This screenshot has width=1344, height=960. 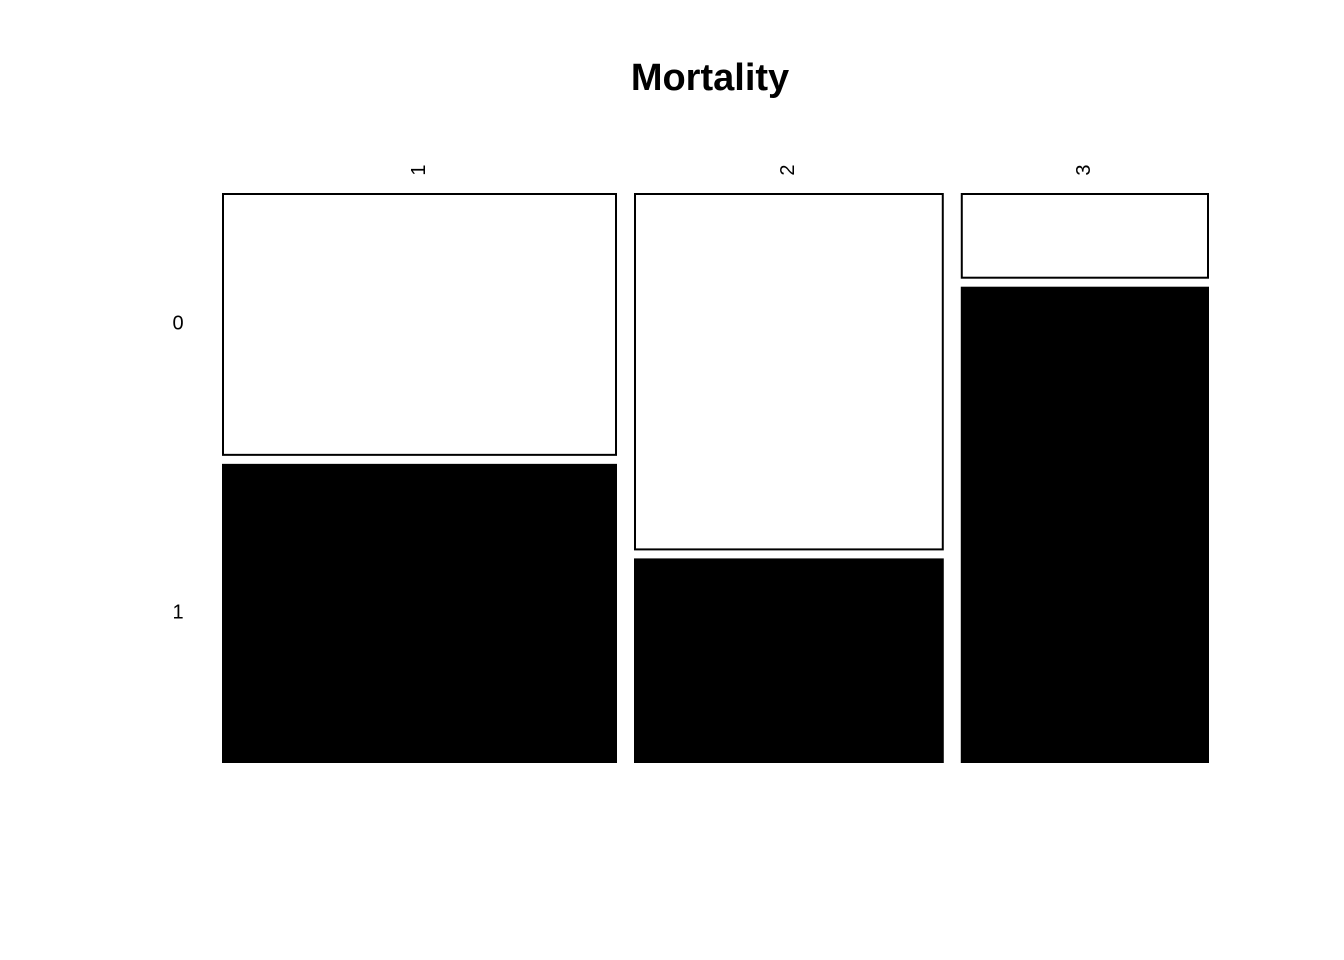 I want to click on row-label: 0, so click(x=177, y=324).